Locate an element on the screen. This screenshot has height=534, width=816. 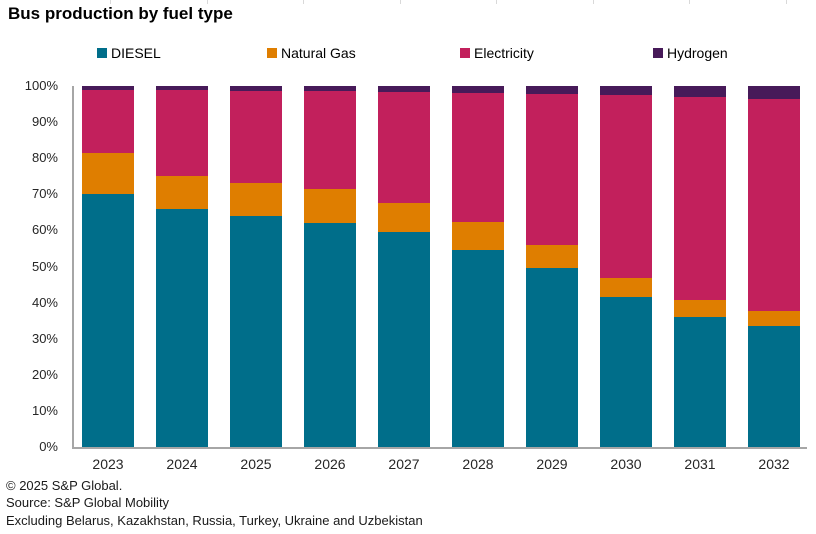
x-axis-tick-label-2027: 2027 is located at coordinates (404, 464).